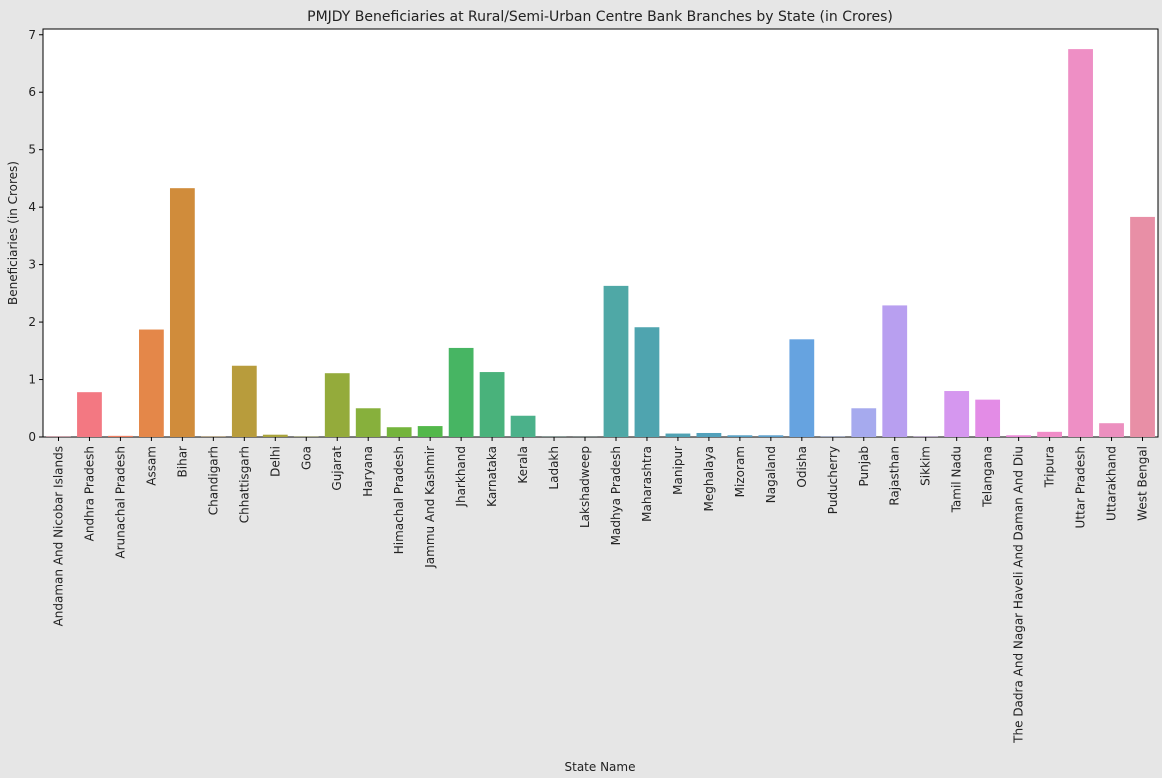  What do you see at coordinates (337, 468) in the screenshot?
I see `x-tick-label: Gujarat` at bounding box center [337, 468].